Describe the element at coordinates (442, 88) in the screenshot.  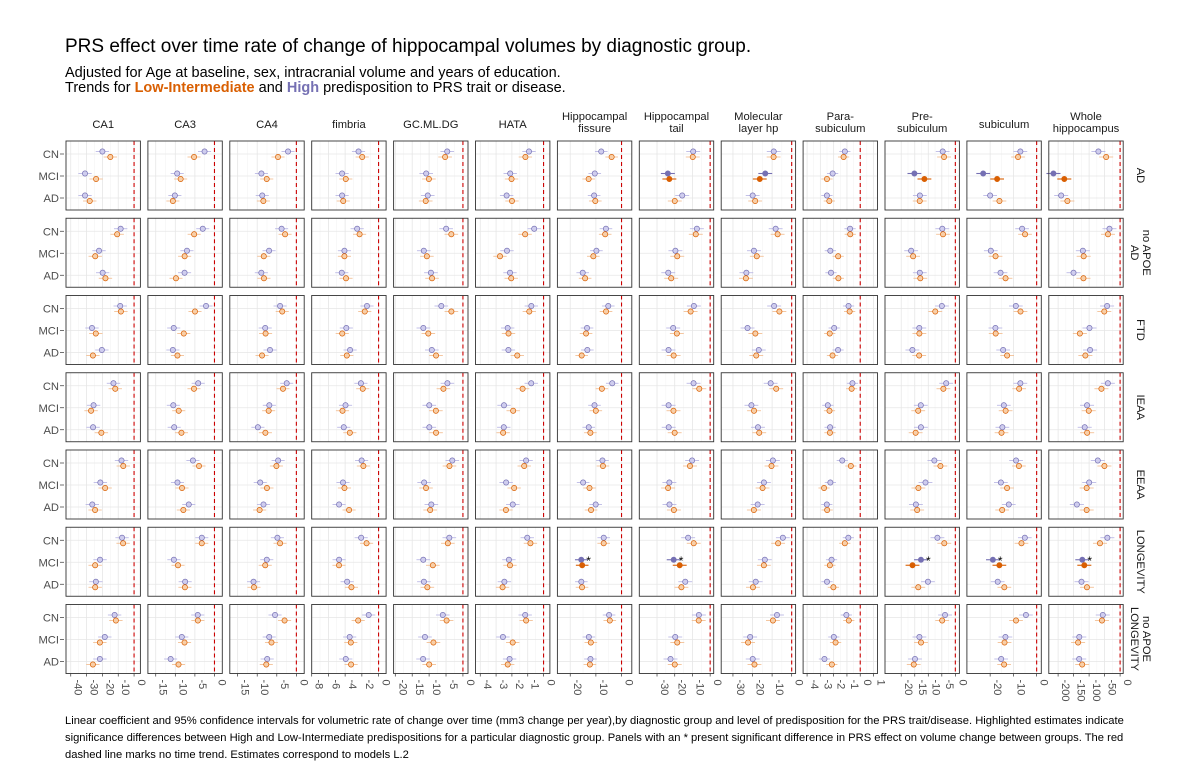
I see `subtitle-suffix: predisposition to PRS trait or disease.` at that location.